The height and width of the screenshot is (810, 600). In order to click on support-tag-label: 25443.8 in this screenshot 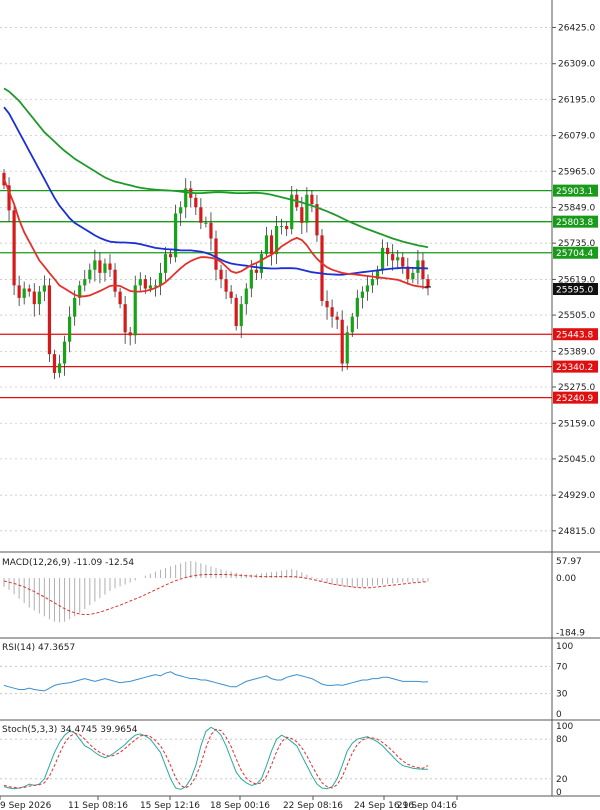, I will do `click(574, 336)`.